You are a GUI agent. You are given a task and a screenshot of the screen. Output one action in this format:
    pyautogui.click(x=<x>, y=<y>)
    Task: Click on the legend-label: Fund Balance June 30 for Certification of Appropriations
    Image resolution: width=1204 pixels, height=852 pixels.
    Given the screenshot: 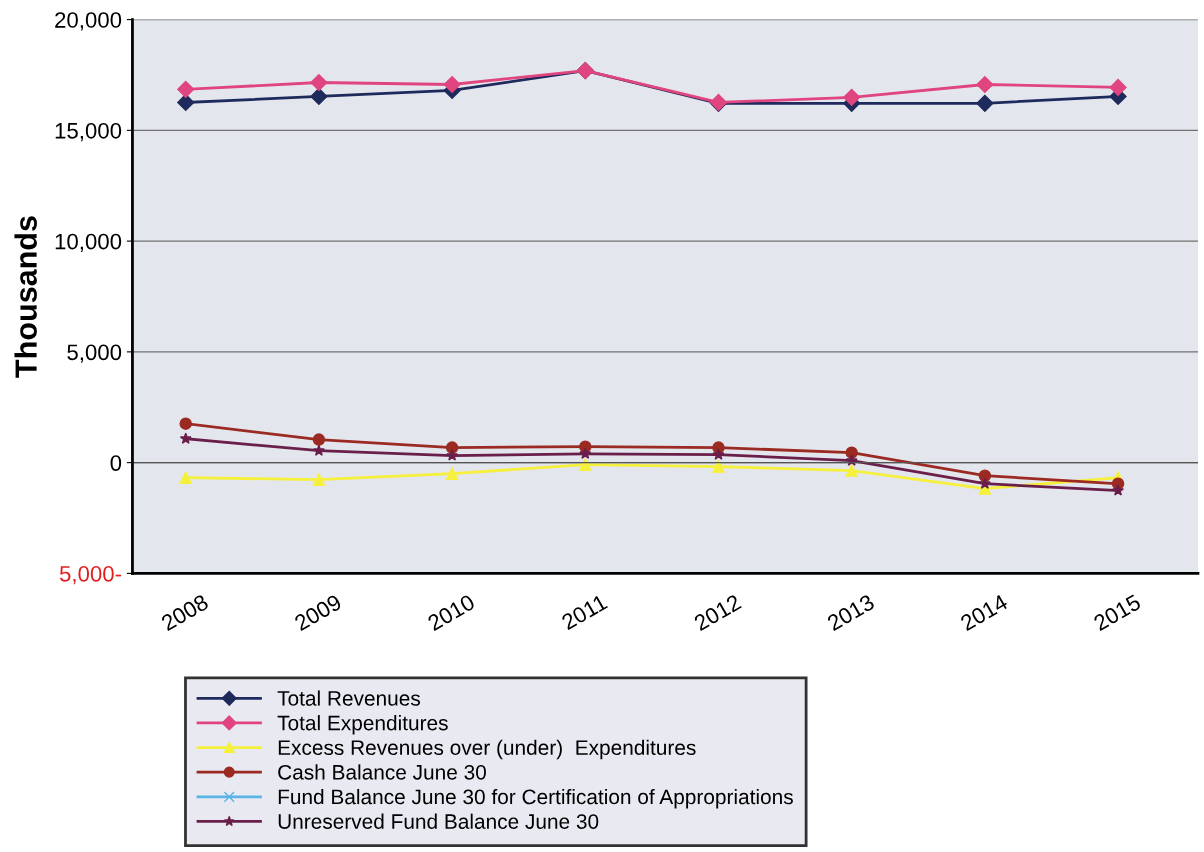 What is the action you would take?
    pyautogui.click(x=535, y=798)
    